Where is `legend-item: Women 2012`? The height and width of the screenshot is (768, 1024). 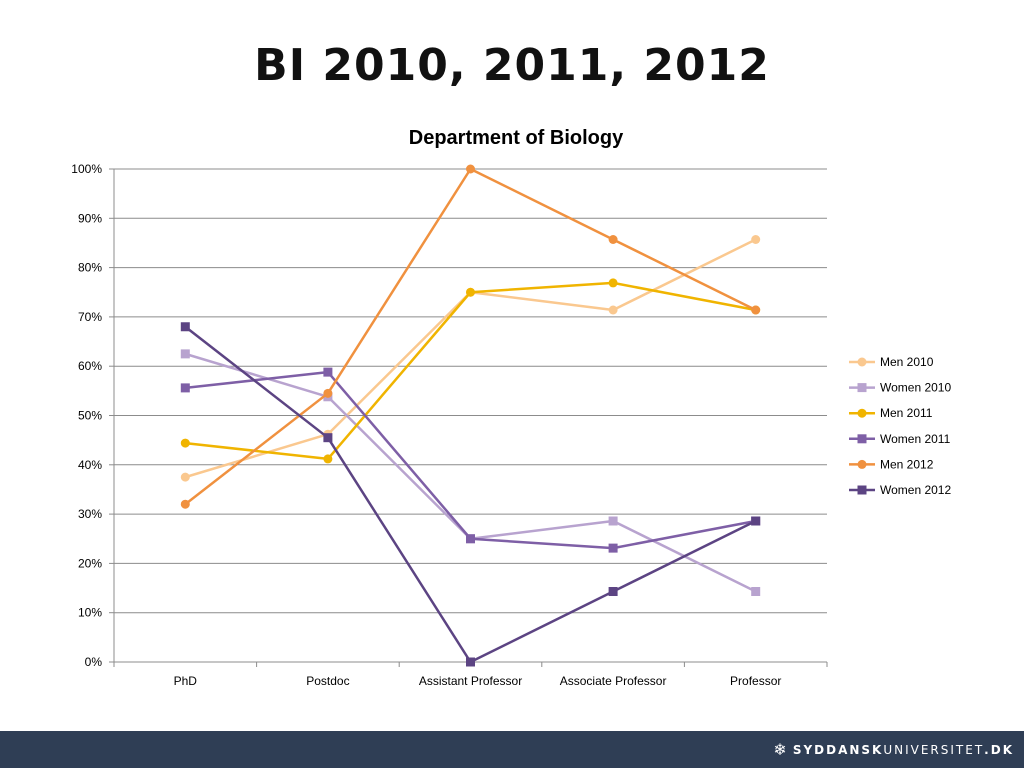 legend-item: Women 2012 is located at coordinates (900, 490).